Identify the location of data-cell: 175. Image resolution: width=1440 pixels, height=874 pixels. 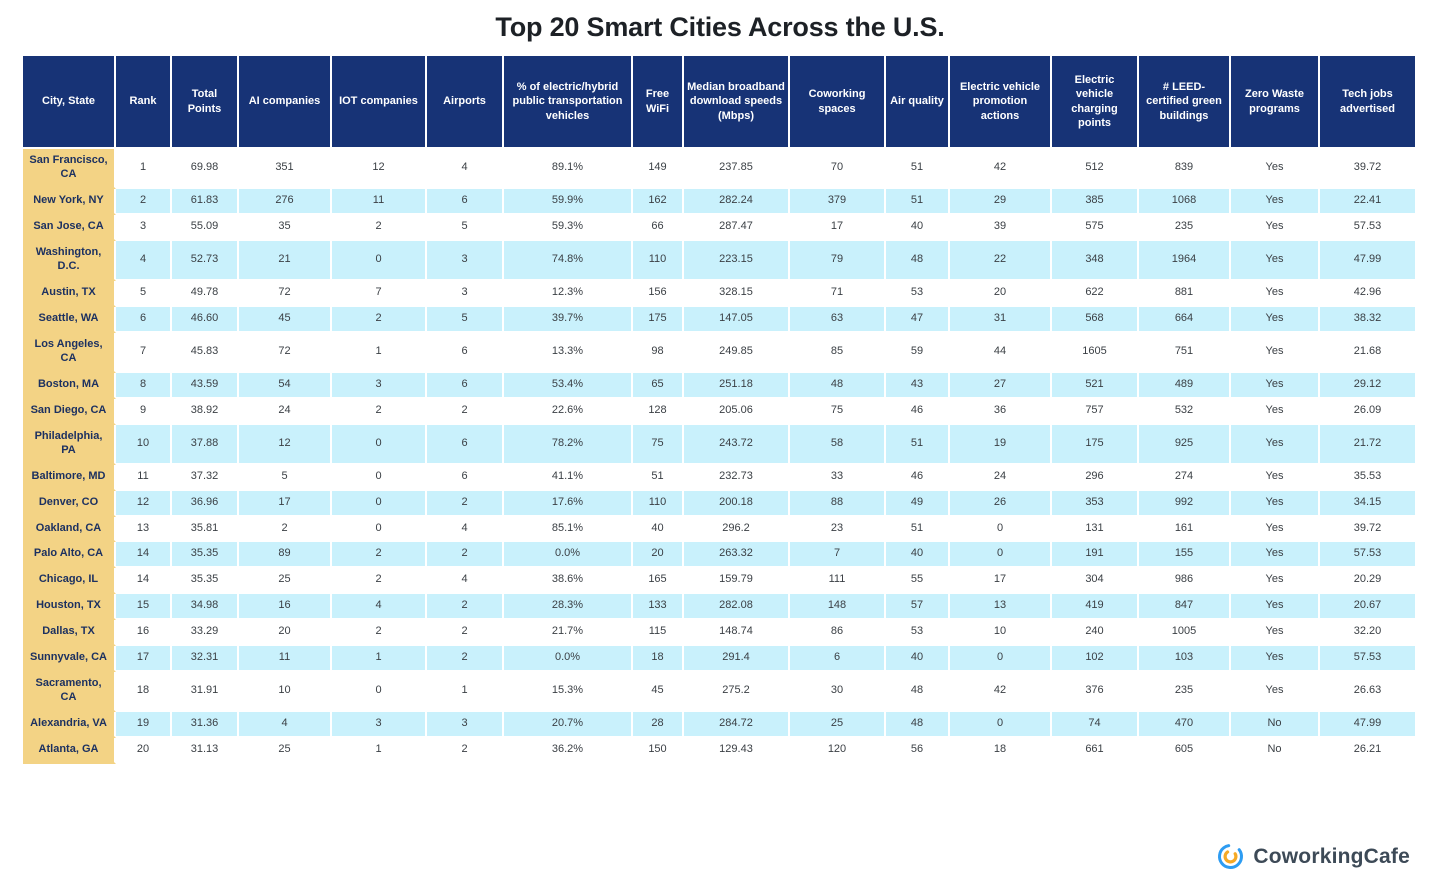
(1095, 444).